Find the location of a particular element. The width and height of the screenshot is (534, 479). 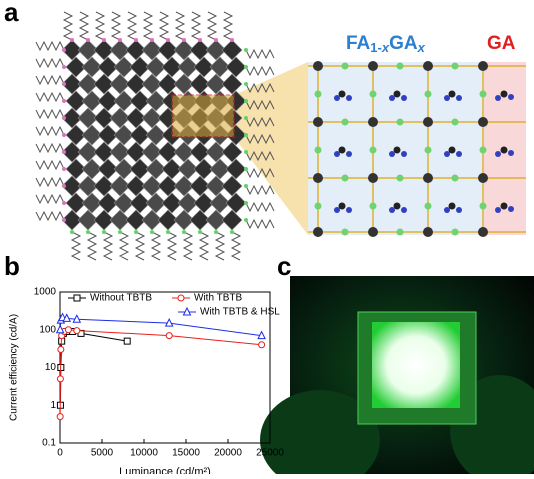

legend-label: With TBTB & HSL is located at coordinates (240, 312).